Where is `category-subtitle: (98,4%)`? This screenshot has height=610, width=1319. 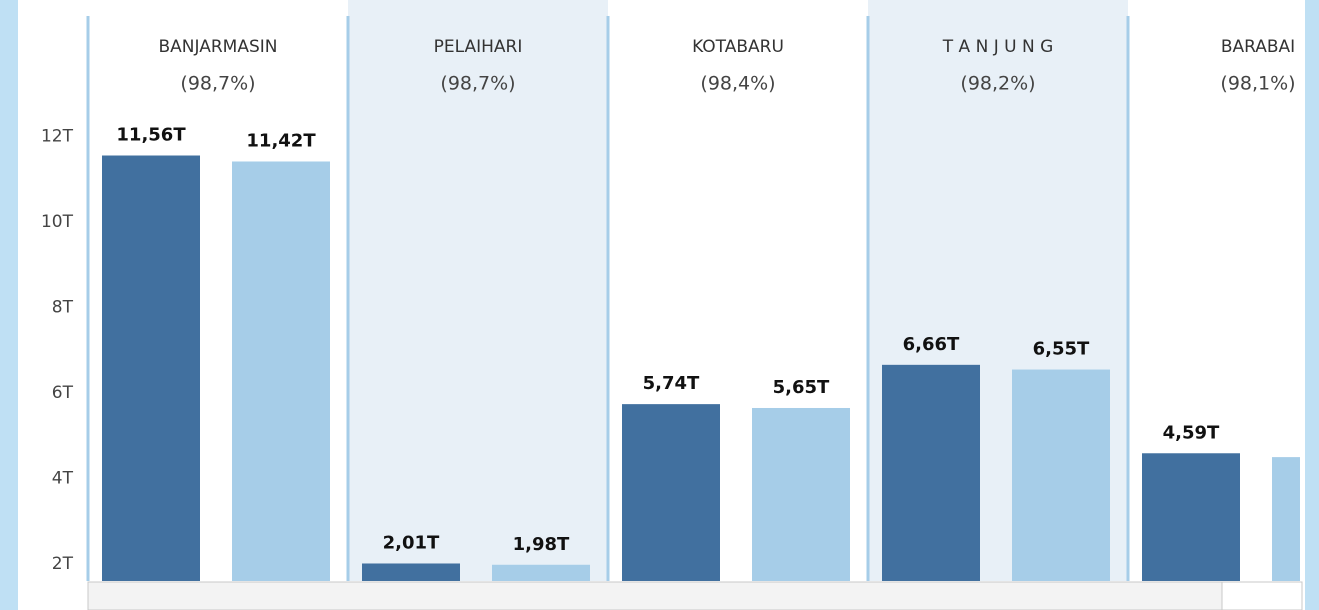
category-subtitle: (98,4%) is located at coordinates (737, 84).